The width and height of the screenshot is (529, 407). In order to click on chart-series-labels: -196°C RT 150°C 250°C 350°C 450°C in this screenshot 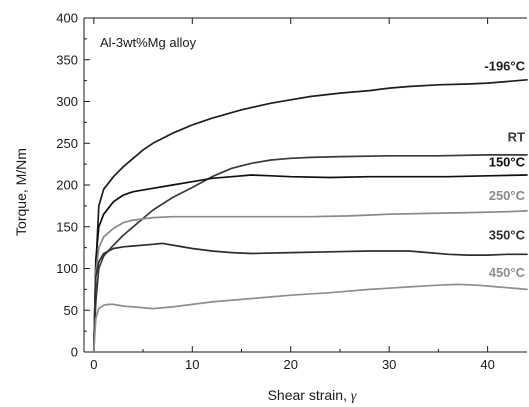, I will do `click(504, 169)`.